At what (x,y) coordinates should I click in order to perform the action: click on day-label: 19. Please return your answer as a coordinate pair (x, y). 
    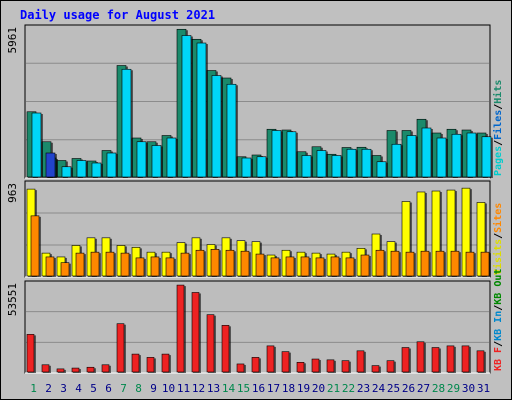
    Looking at the image, I should click on (303, 388).